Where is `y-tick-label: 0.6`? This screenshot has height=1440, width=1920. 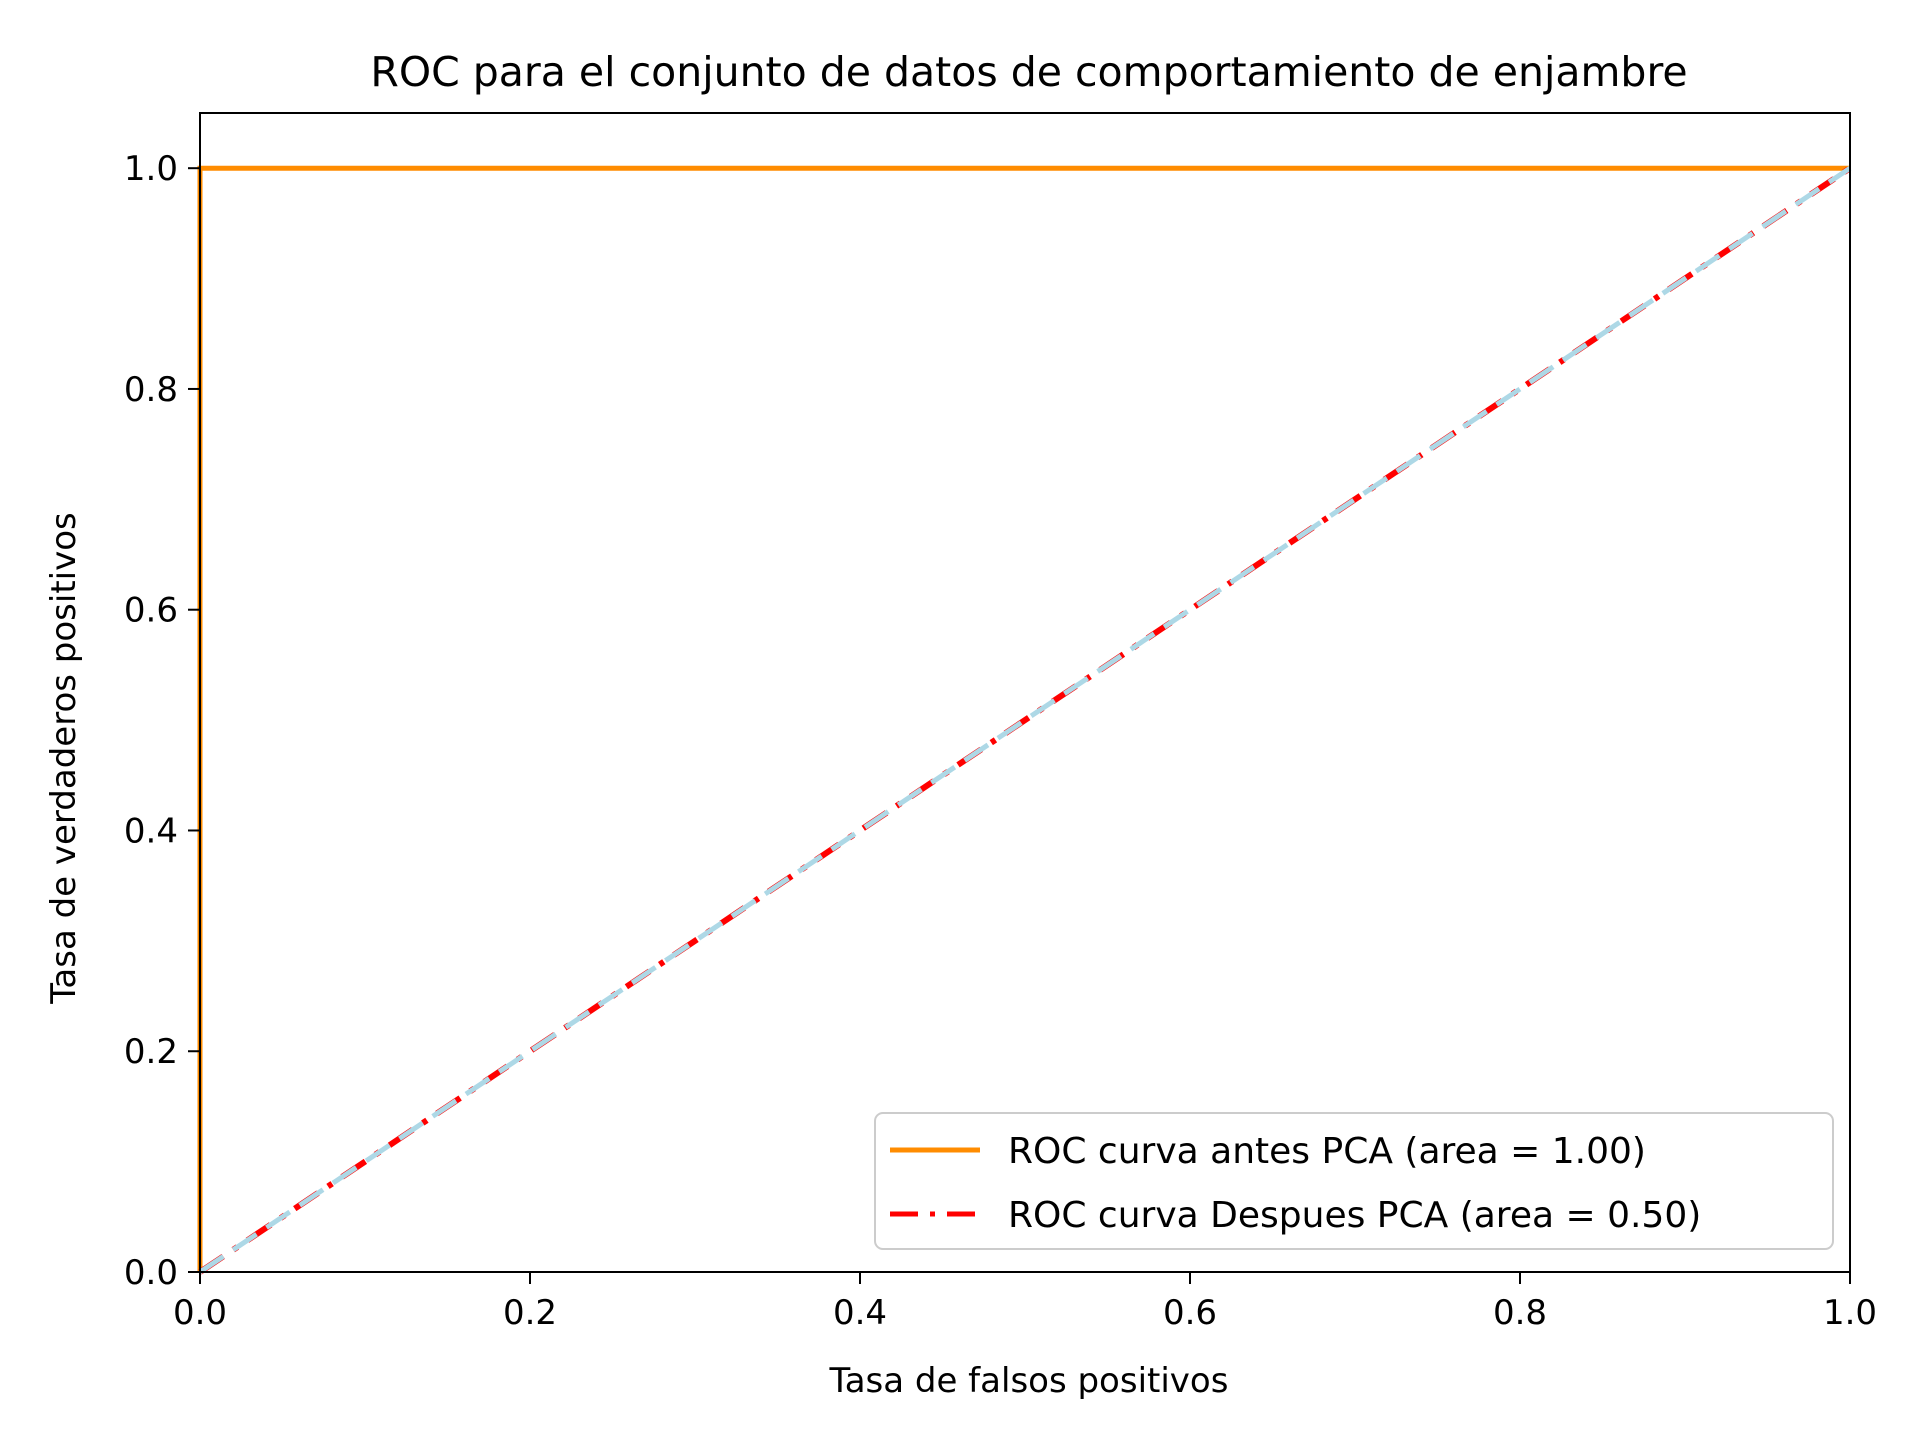
y-tick-label: 0.6 is located at coordinates (151, 611).